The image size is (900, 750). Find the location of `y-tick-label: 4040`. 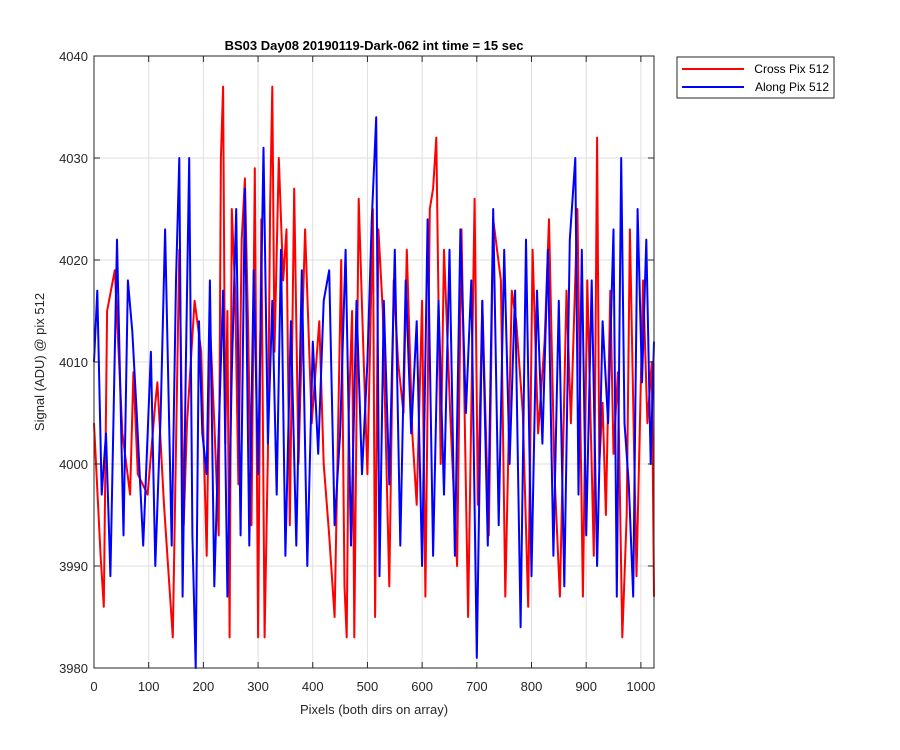

y-tick-label: 4040 is located at coordinates (73, 56).